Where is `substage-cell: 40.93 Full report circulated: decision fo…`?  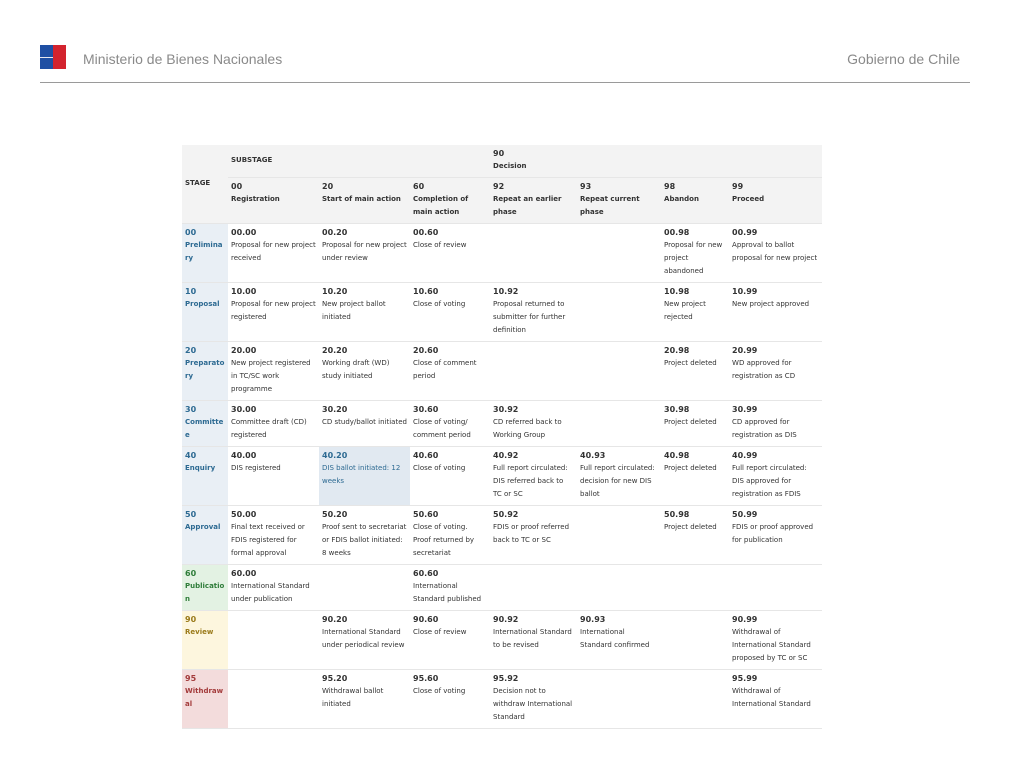 substage-cell: 40.93 Full report circulated: decision fo… is located at coordinates (619, 476).